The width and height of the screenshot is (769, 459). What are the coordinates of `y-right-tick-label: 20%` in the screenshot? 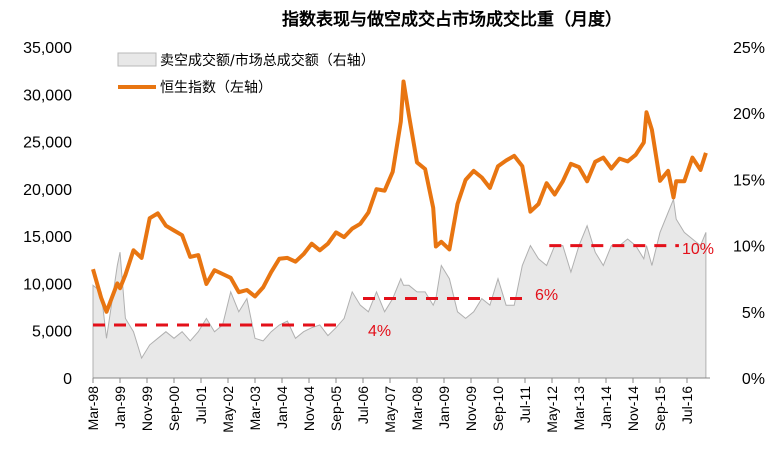 It's located at (749, 114).